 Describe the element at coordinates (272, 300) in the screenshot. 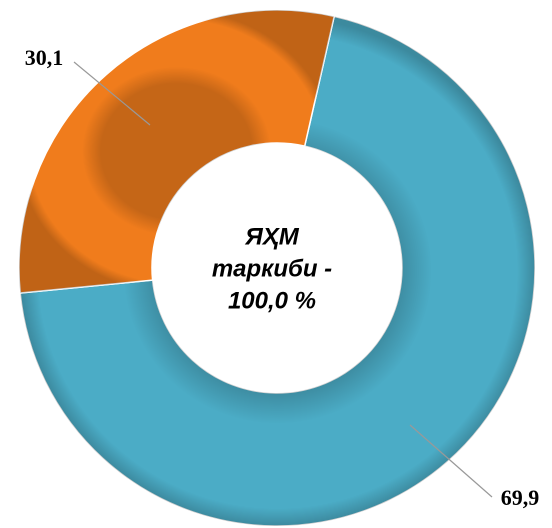

I see `center-label: 100,0 %` at that location.